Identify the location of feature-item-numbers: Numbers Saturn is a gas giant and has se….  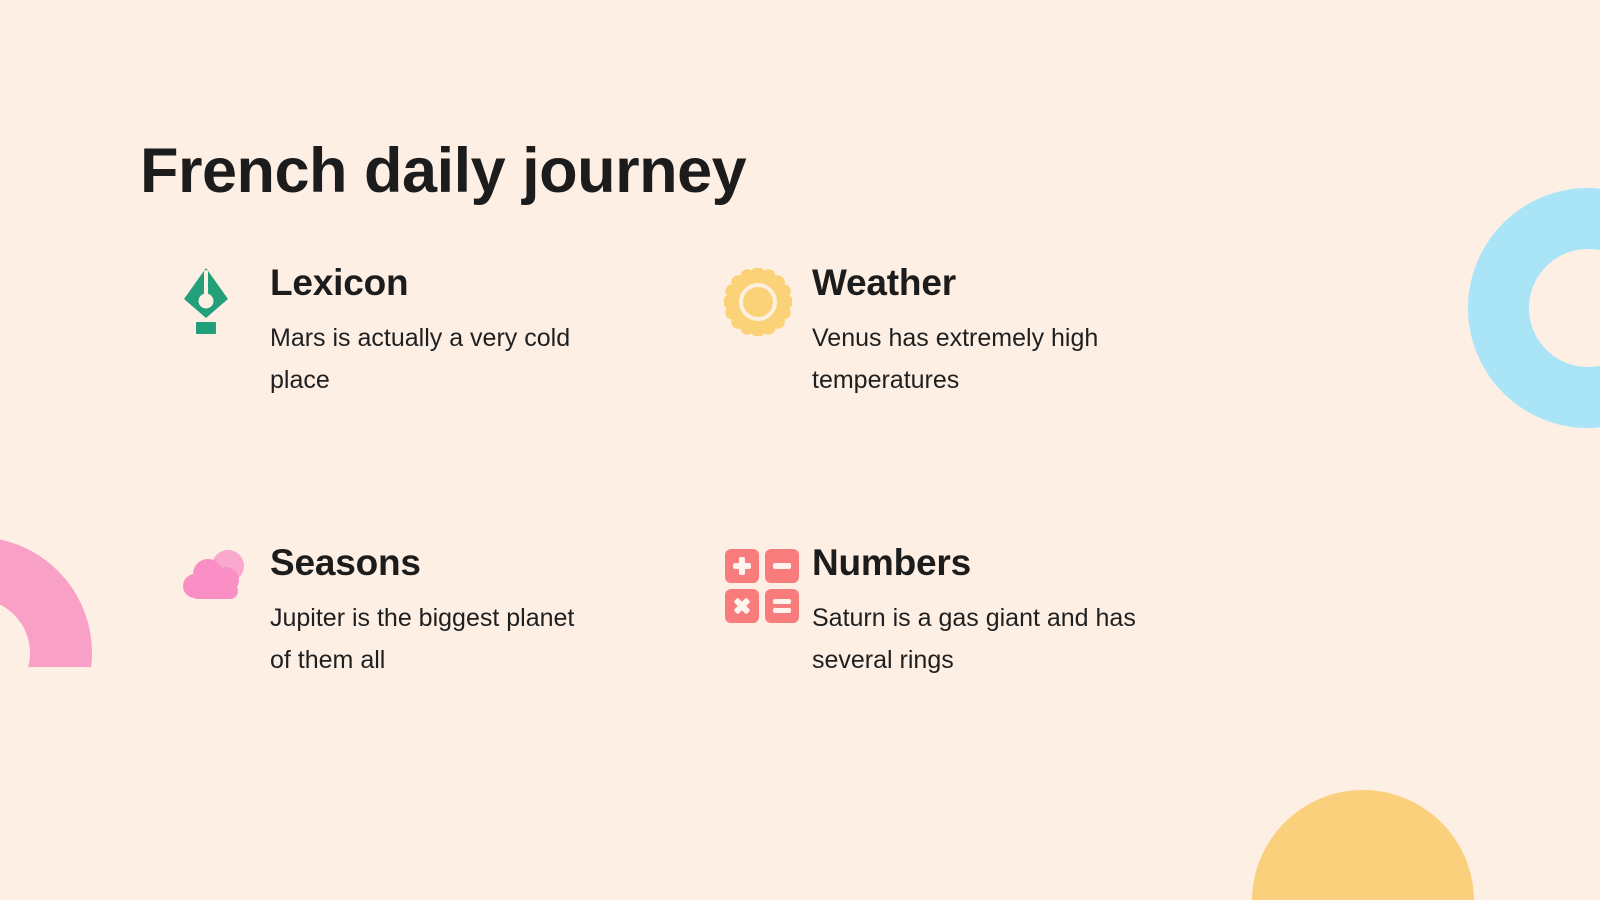
(995, 682).